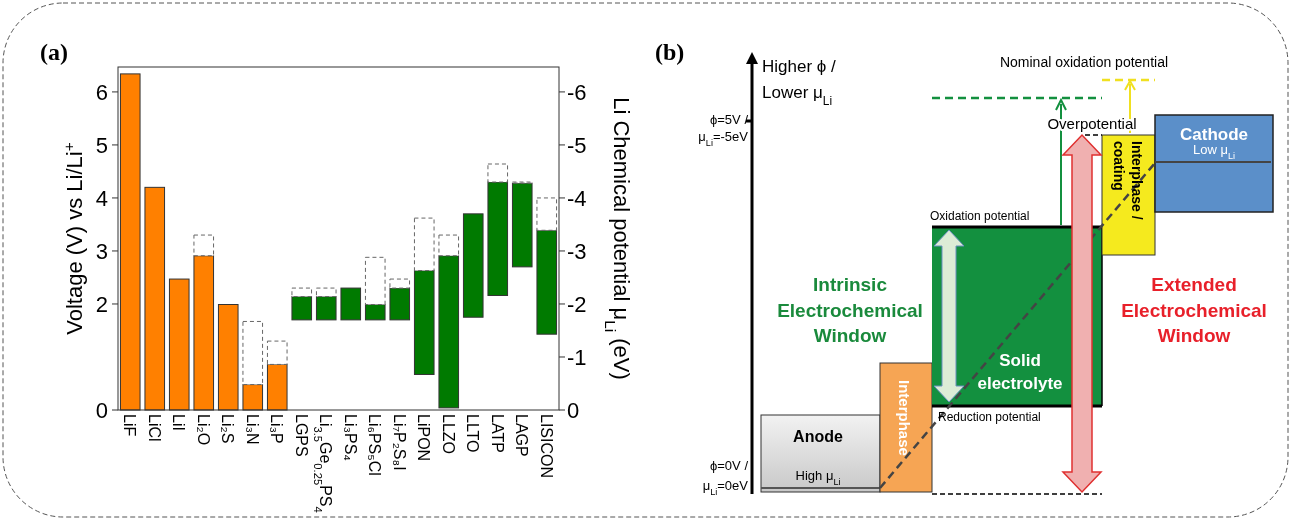  I want to click on y-tick-label: 3, so click(101, 251).